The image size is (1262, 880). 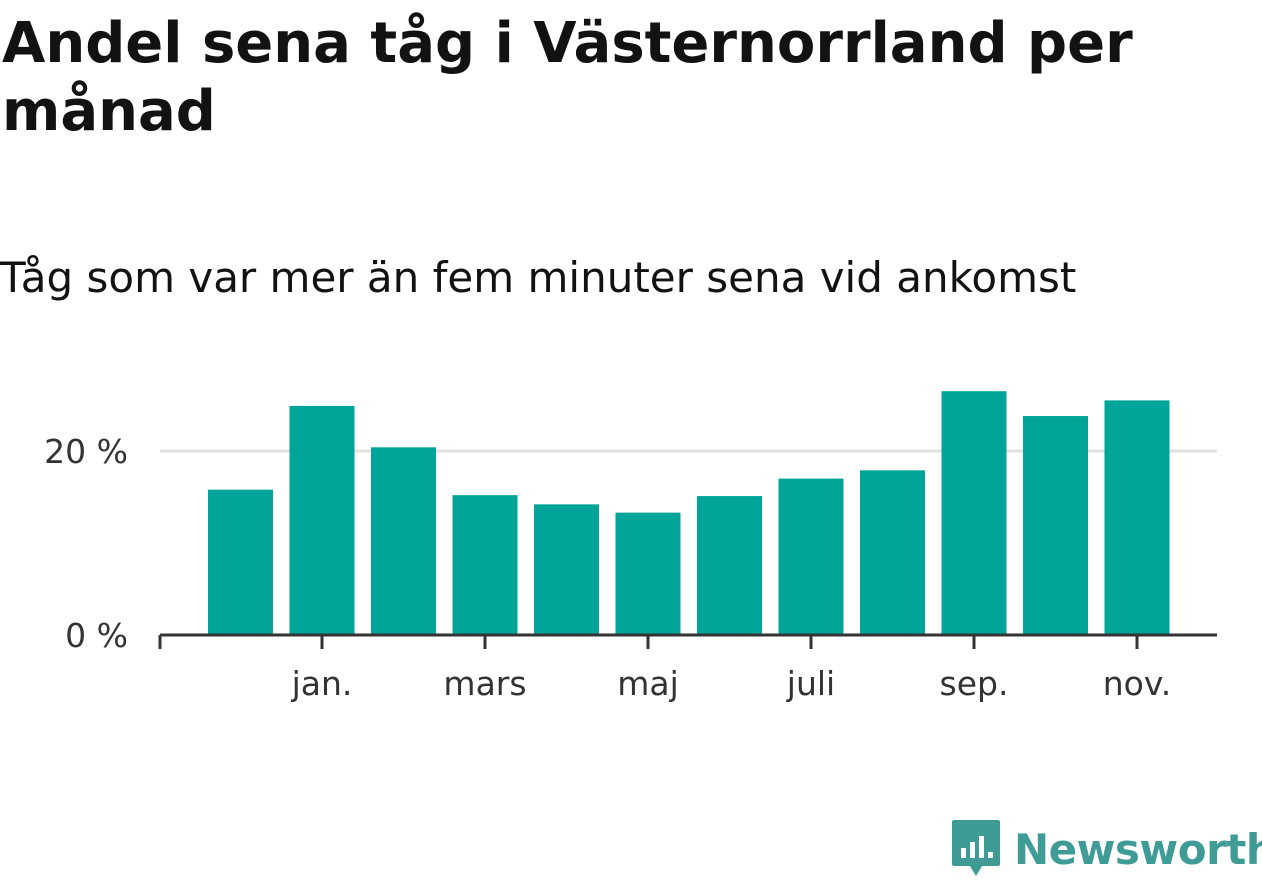 I want to click on x-tick-label: maj, so click(x=648, y=683).